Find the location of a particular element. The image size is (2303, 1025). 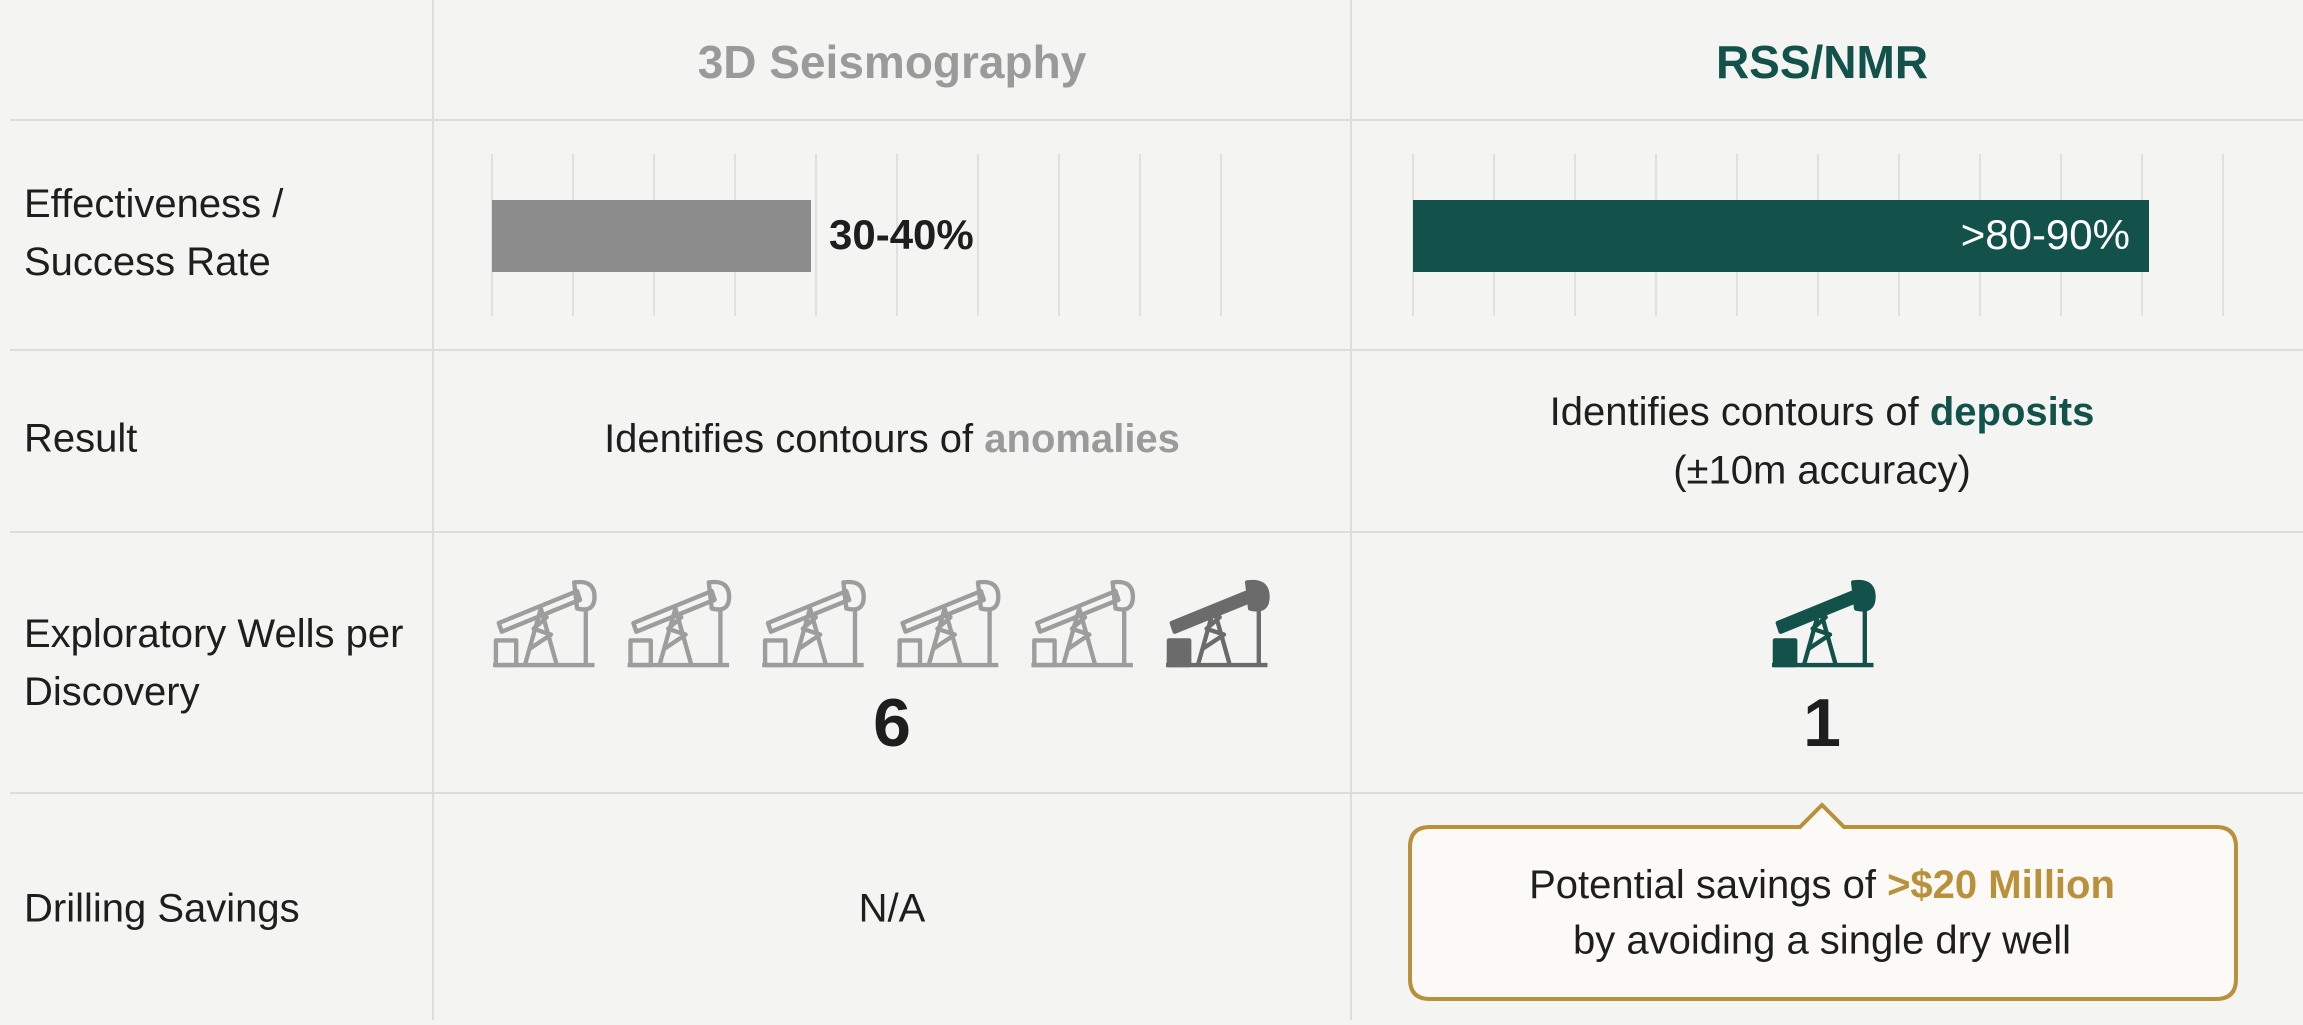

row-label: Drilling Savings is located at coordinates (162, 909).